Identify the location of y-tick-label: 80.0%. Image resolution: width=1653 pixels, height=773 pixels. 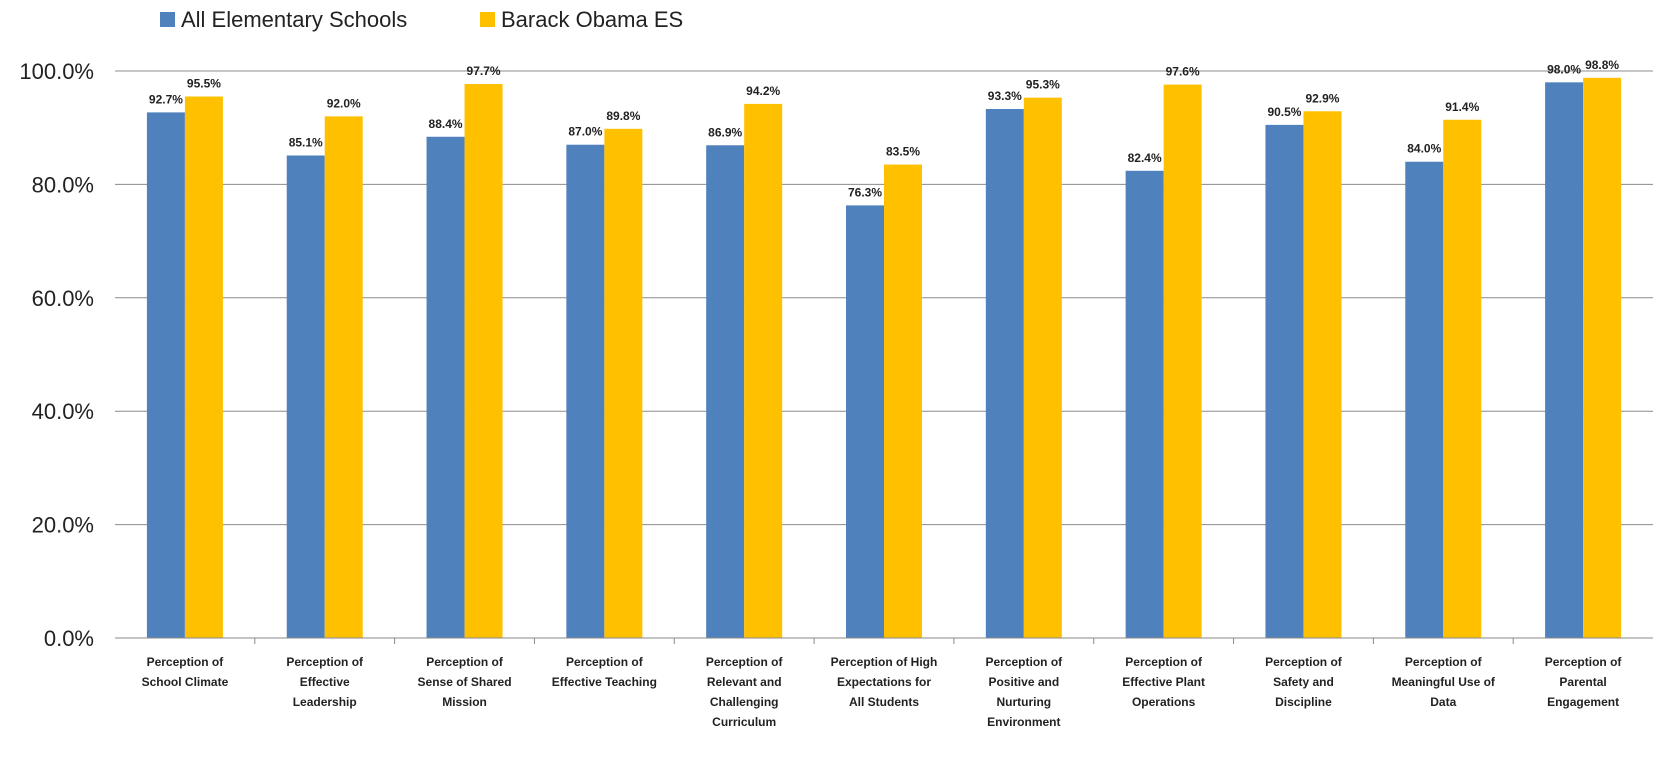
(63, 184).